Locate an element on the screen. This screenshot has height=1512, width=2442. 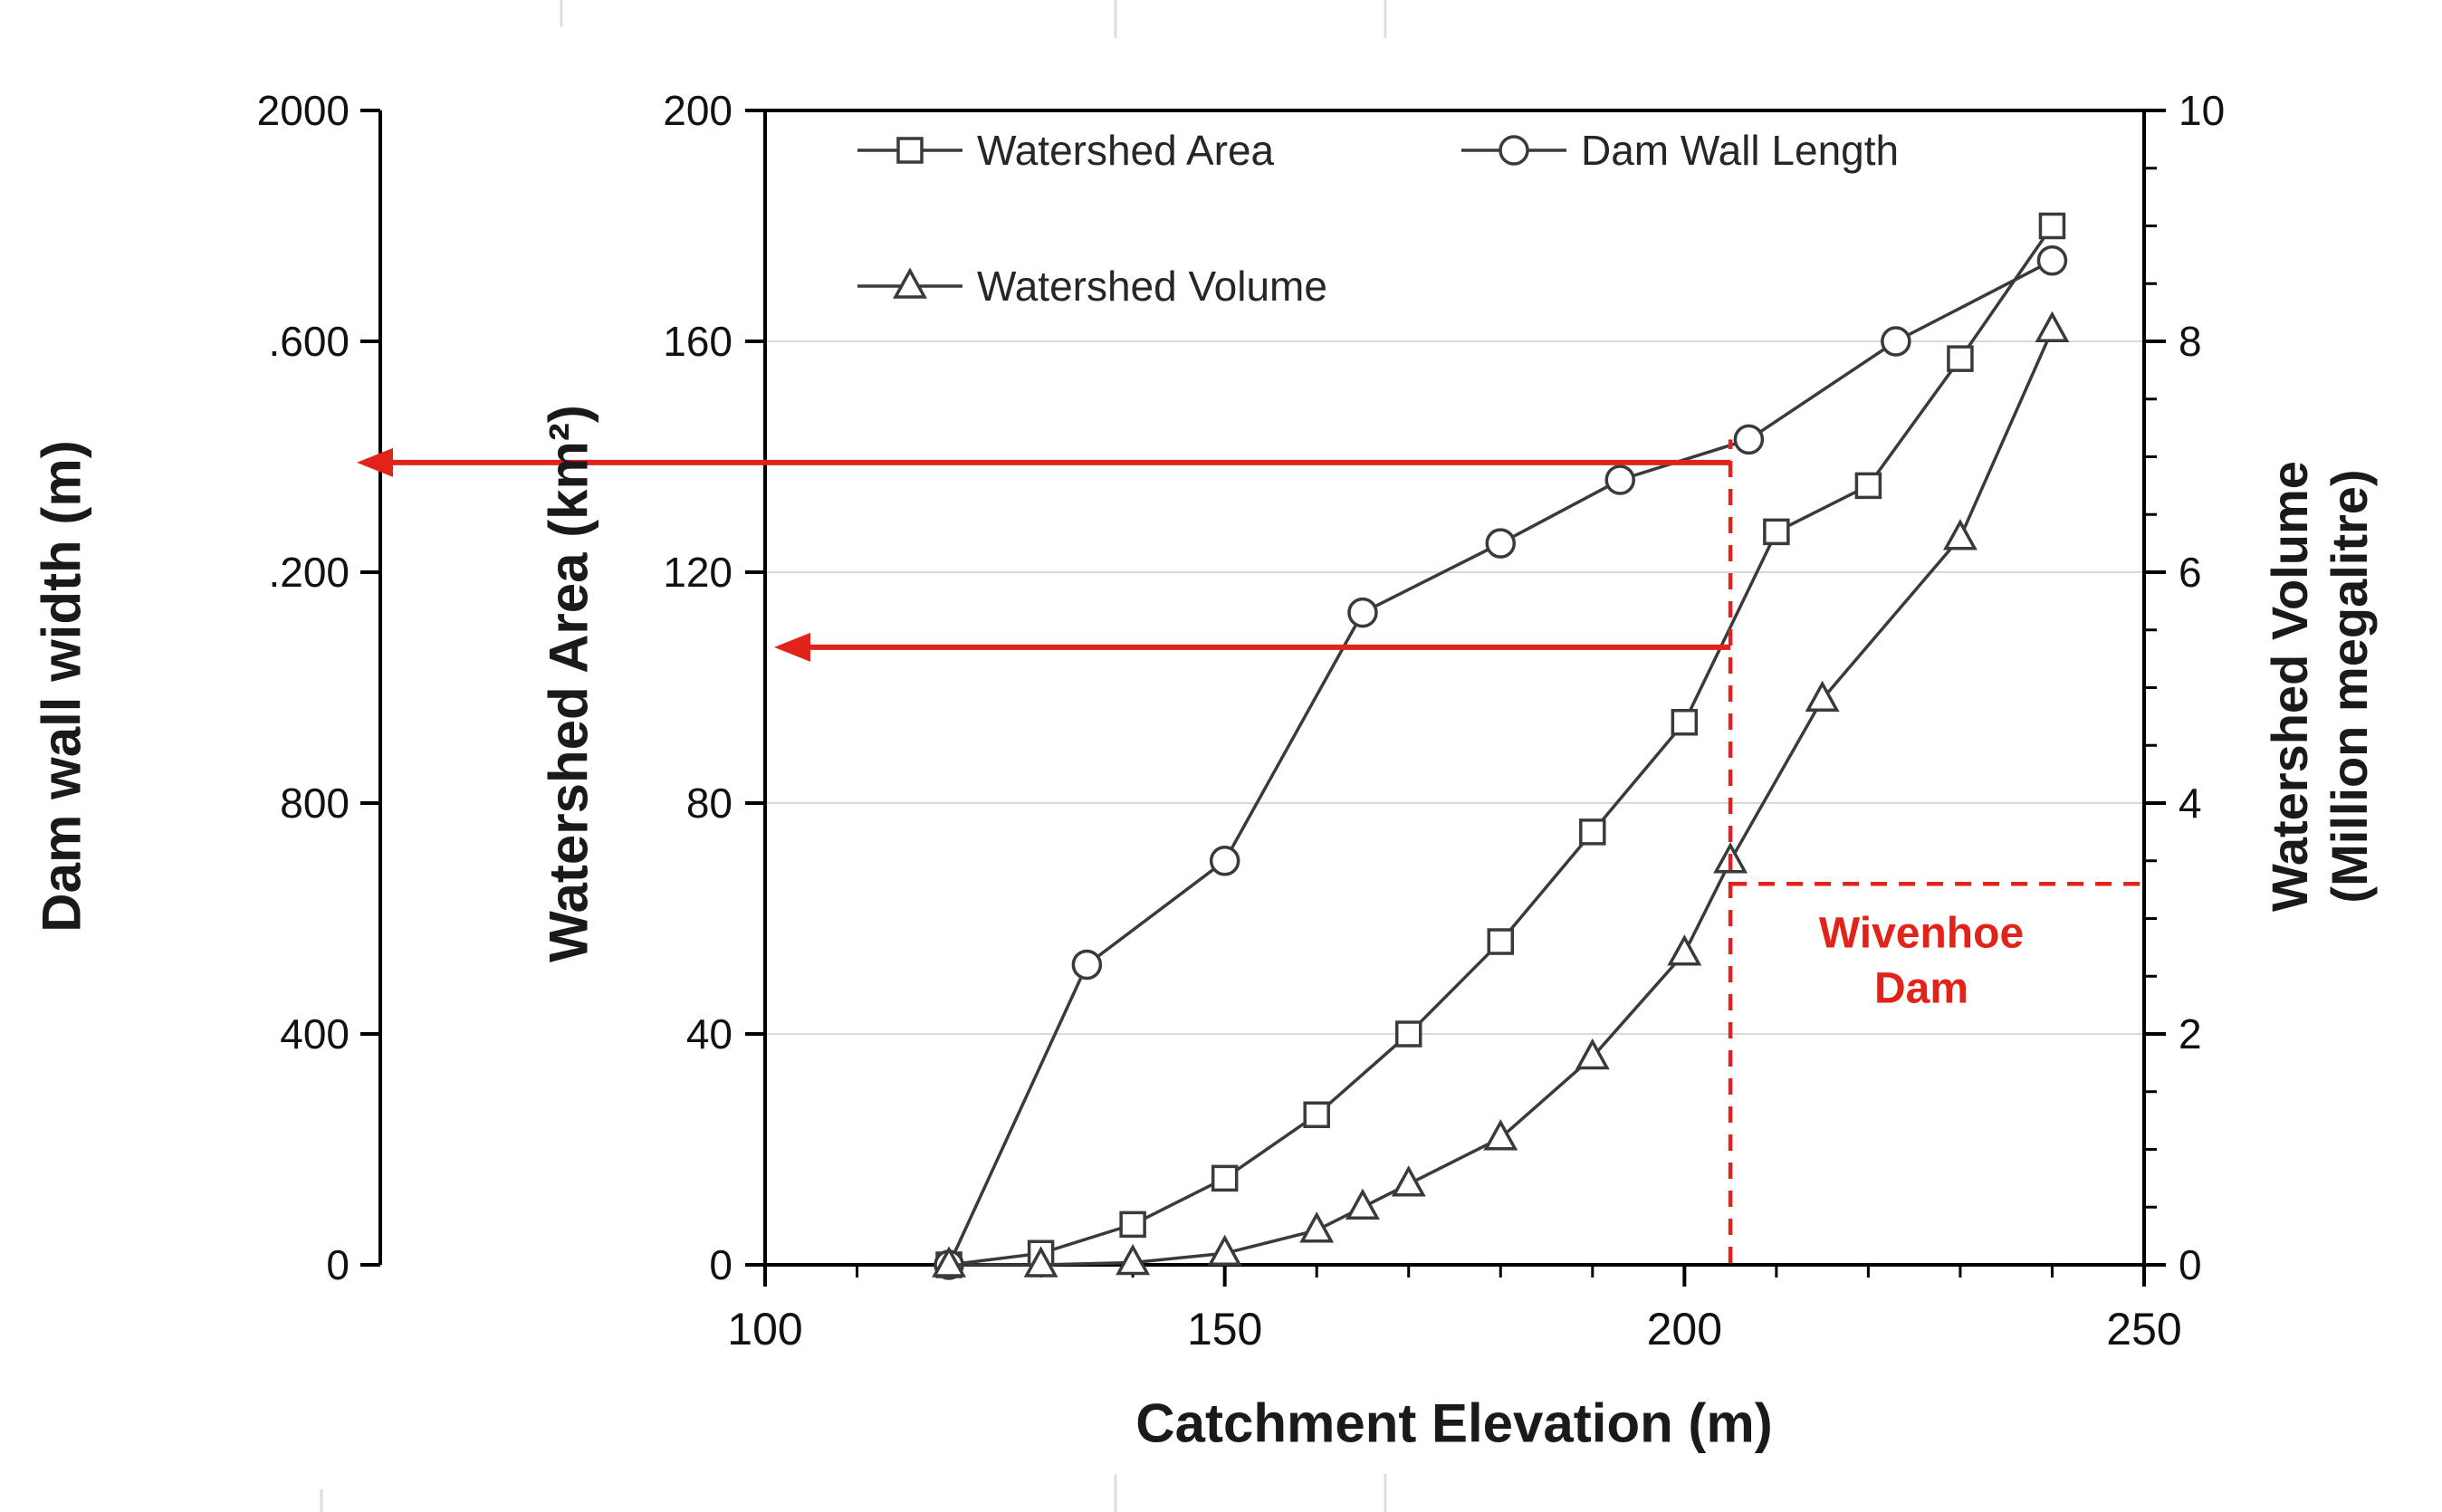
svg-text: .200 is located at coordinates (309, 572).